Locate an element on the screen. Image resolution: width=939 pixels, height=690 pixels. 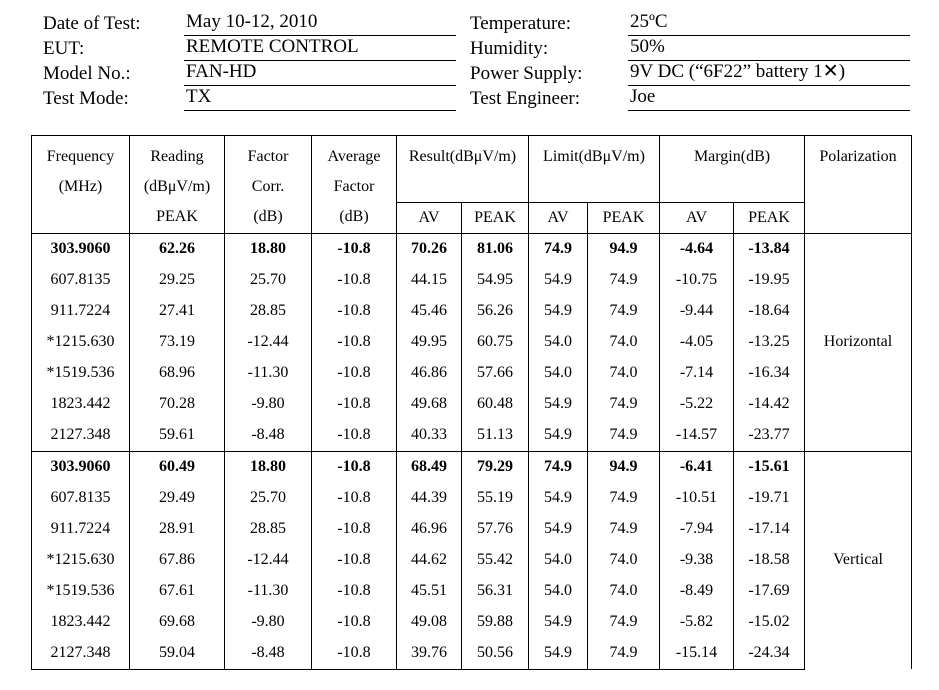
cell-frequency: 911.7224 is located at coordinates (80, 311).